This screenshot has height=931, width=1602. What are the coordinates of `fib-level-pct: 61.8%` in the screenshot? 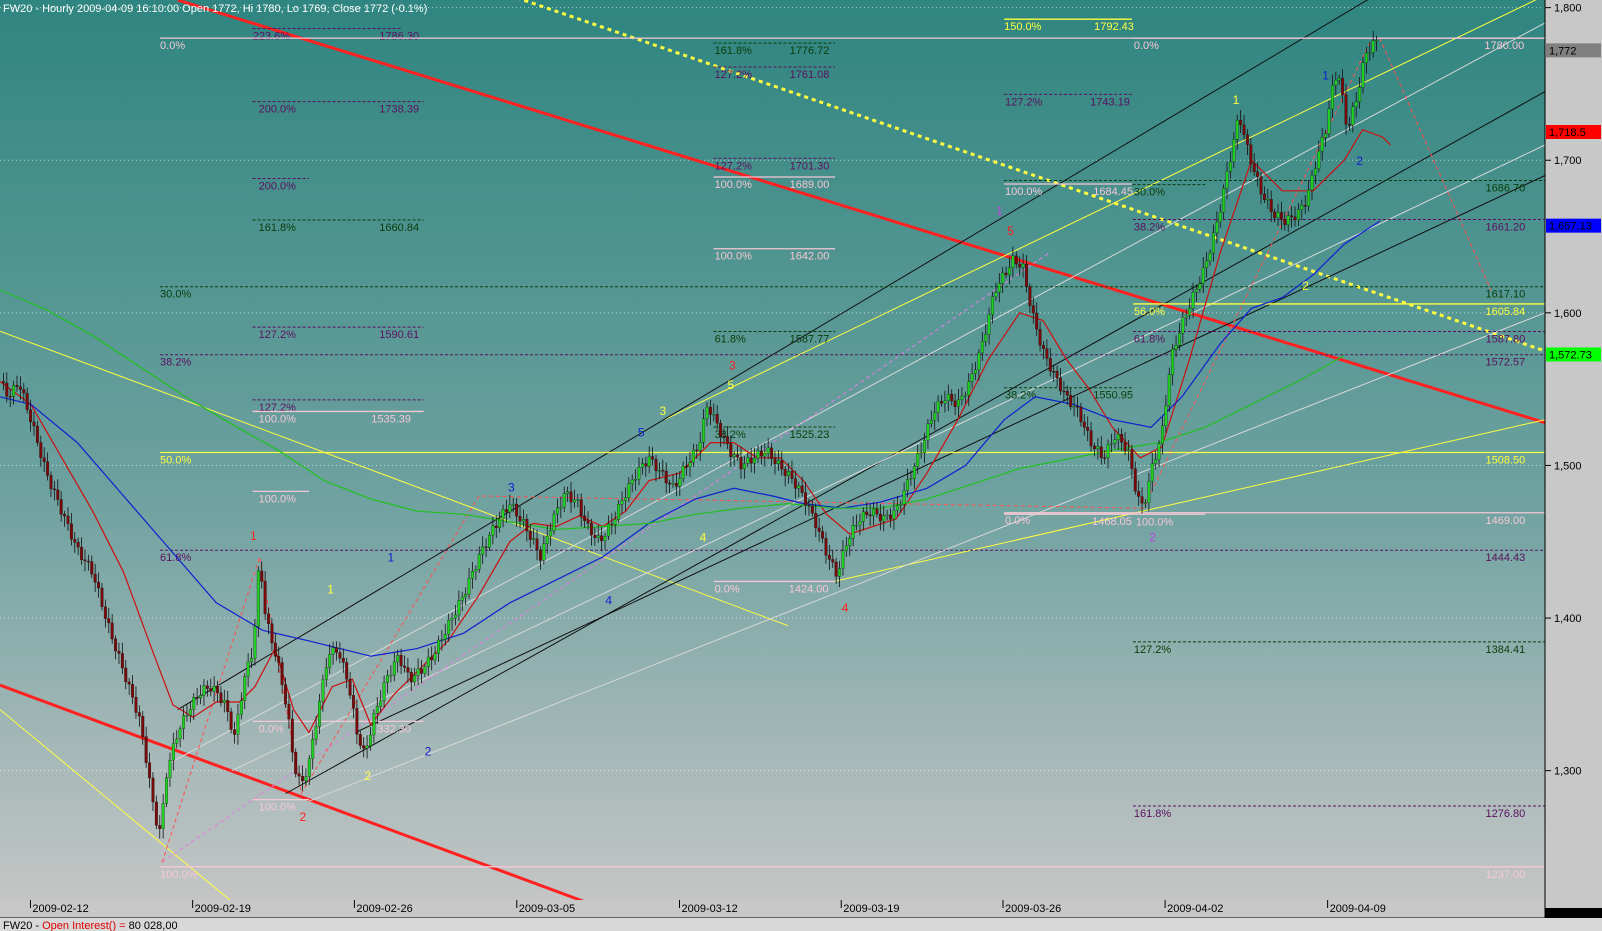 It's located at (175, 558).